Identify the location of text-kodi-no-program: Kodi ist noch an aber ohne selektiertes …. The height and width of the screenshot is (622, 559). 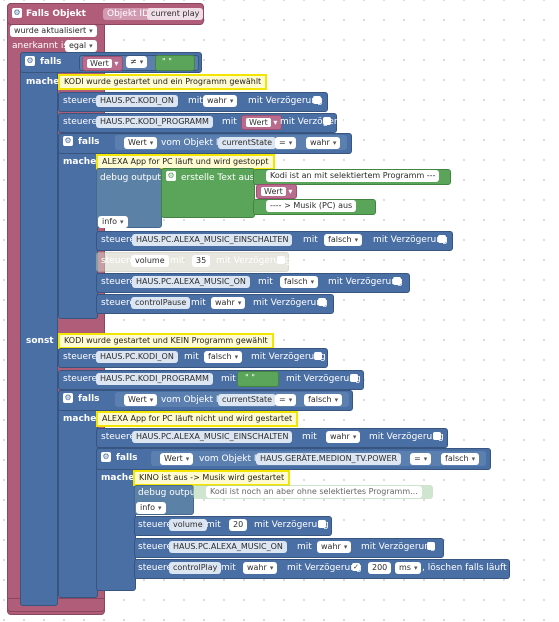
(314, 492).